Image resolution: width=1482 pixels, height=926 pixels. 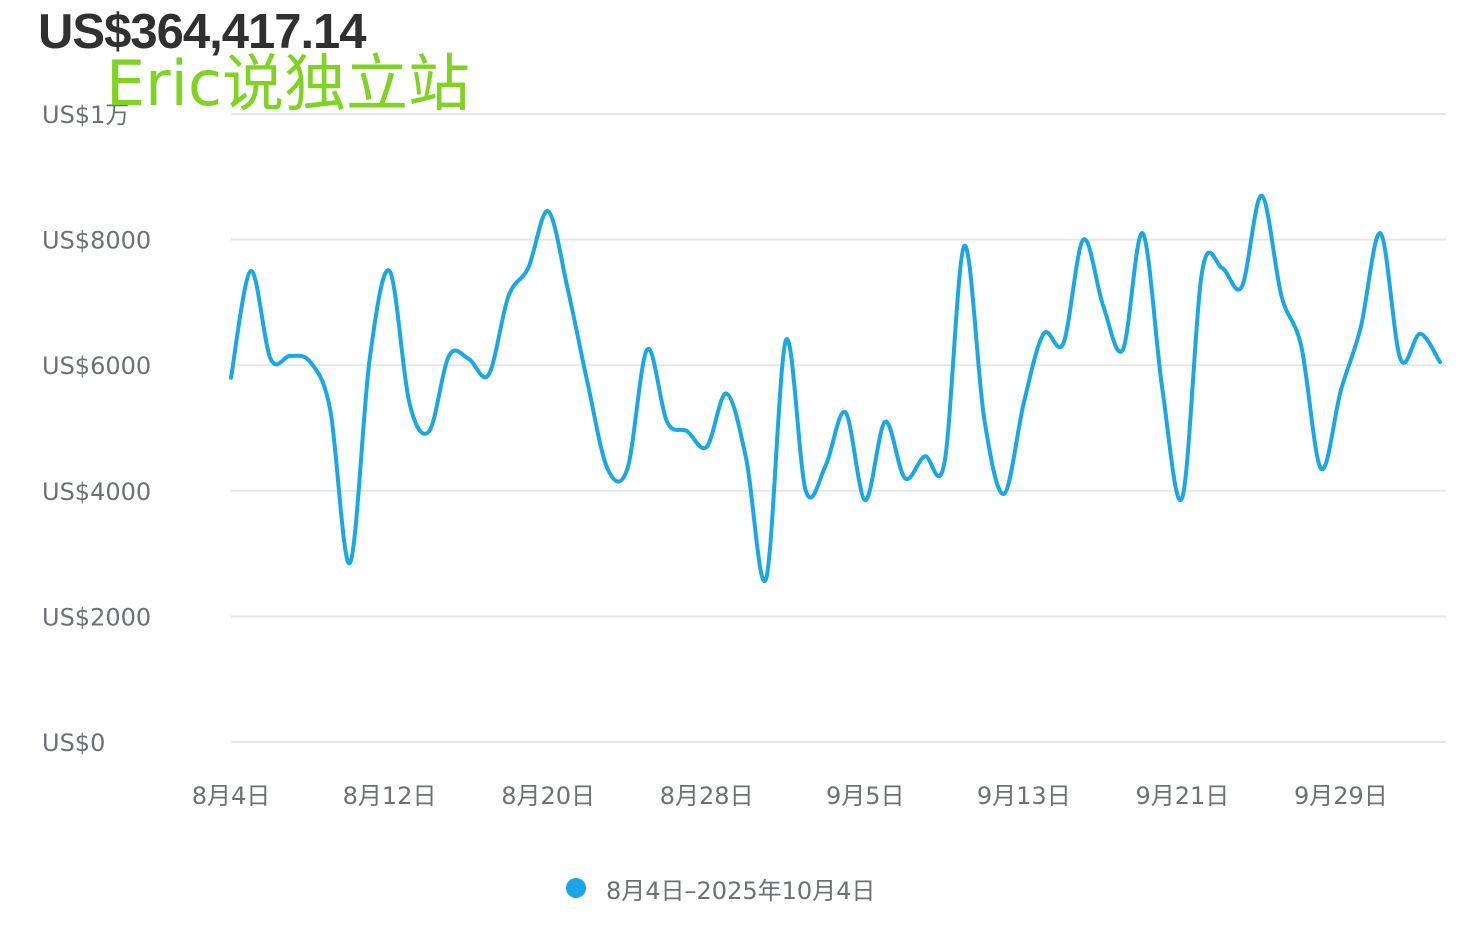 I want to click on x-tick-label: 8月20日, so click(x=548, y=796).